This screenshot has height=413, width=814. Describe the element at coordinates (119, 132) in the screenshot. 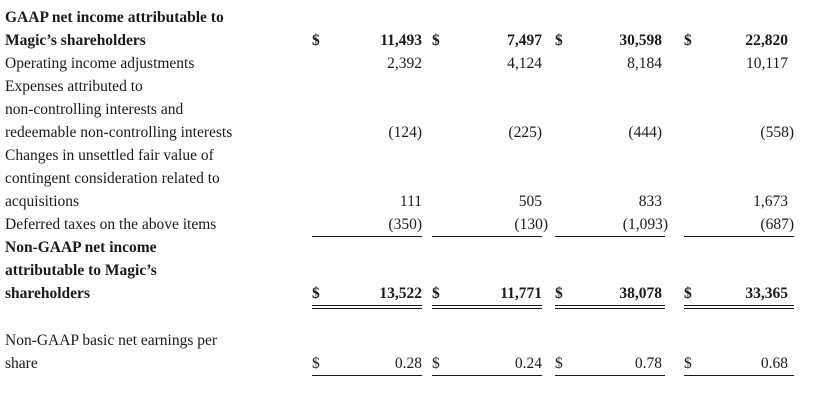

I see `row-label: redeemable non-controlling interests` at that location.